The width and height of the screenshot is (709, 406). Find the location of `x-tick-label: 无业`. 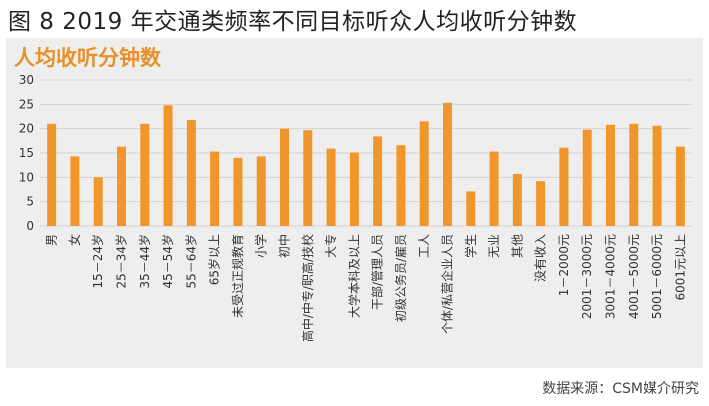

x-tick-label: 无业 is located at coordinates (494, 246).